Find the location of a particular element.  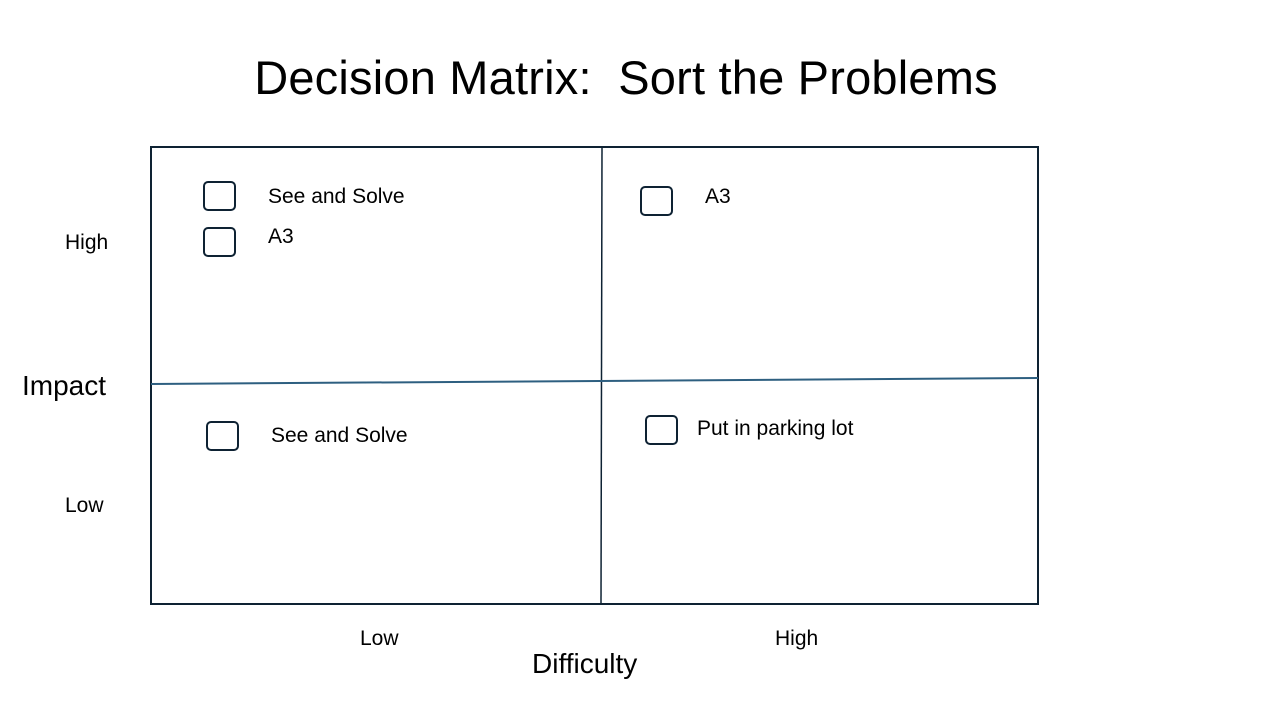

y-axis-title: Impact is located at coordinates (64, 385).